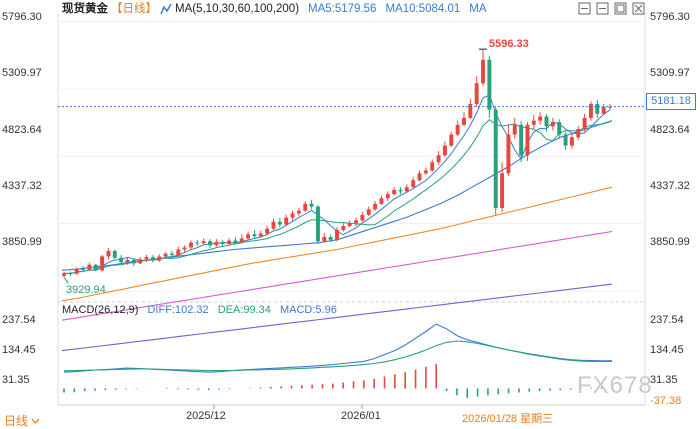 This screenshot has height=429, width=700. What do you see at coordinates (85, 9) in the screenshot?
I see `instrument-title: 现货黄金` at bounding box center [85, 9].